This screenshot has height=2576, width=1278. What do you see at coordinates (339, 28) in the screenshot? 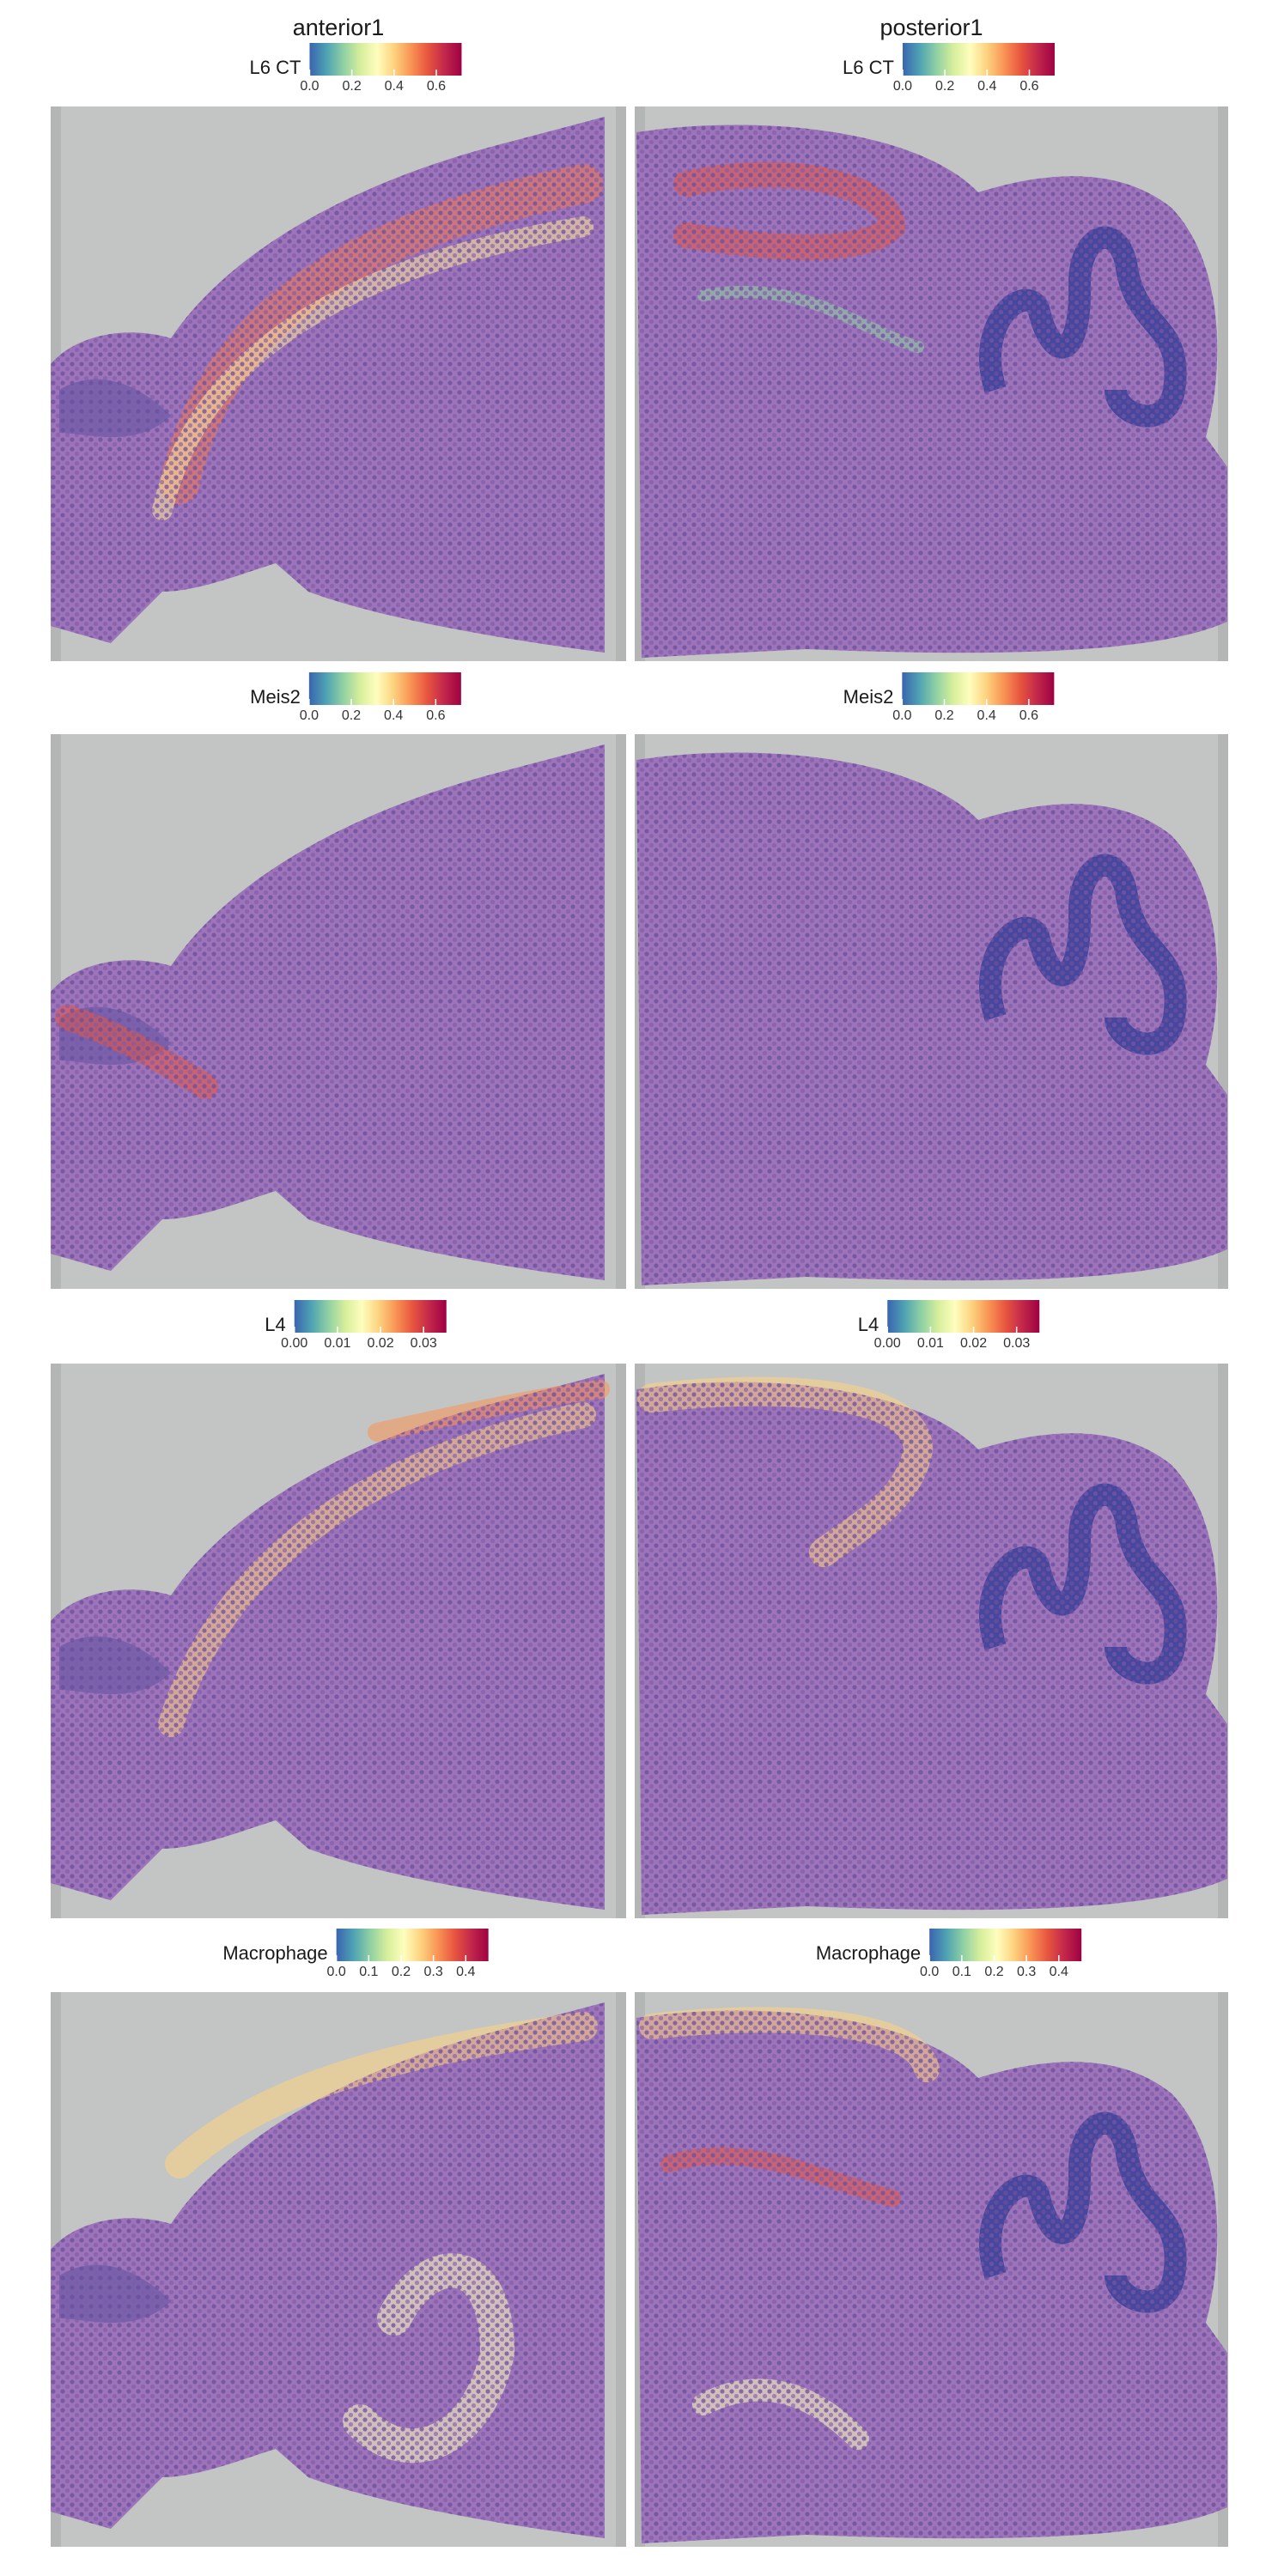
I see `column-title: anterior1` at bounding box center [339, 28].